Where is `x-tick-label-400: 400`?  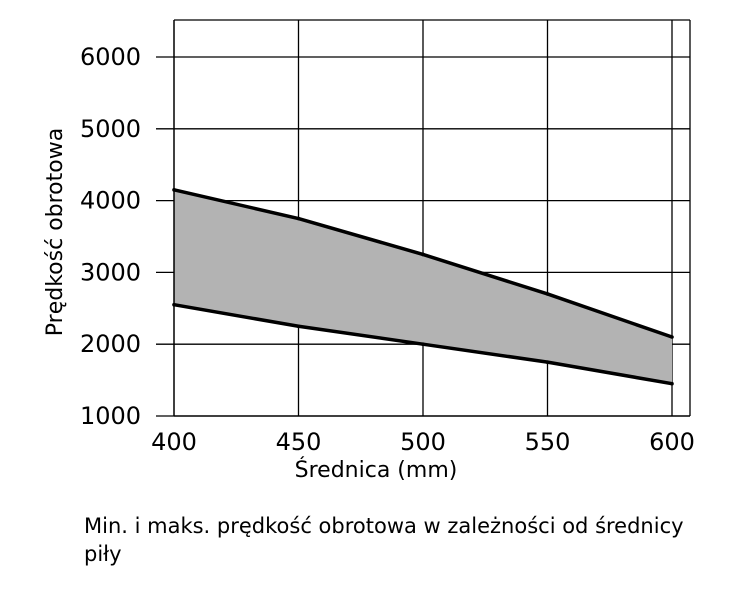
x-tick-label-400: 400 is located at coordinates (174, 442).